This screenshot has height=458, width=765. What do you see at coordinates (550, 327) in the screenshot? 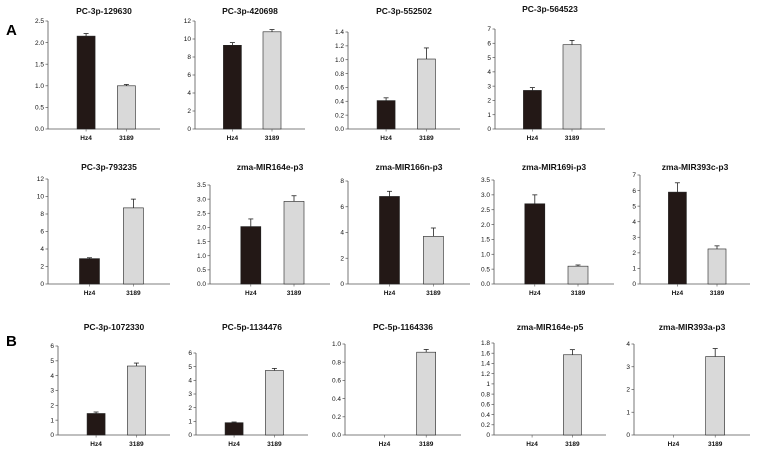
I see `chart-title: zma-MIR164e-p5` at bounding box center [550, 327].